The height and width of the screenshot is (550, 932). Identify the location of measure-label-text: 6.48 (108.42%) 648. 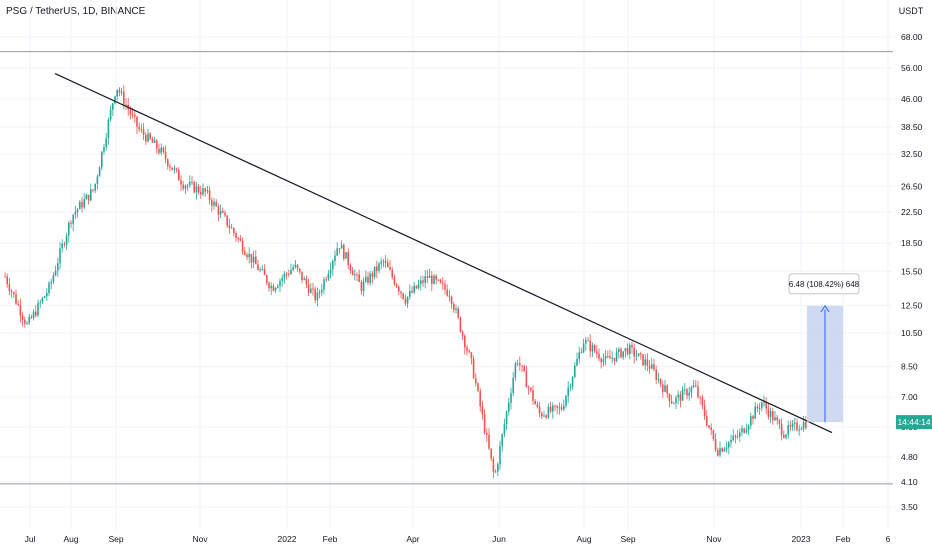
(824, 284).